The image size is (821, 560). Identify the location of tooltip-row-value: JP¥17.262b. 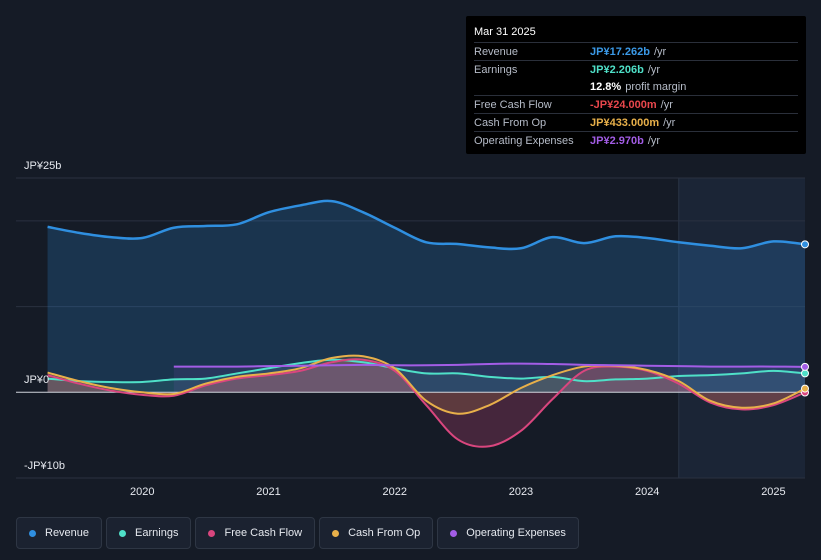
(620, 51).